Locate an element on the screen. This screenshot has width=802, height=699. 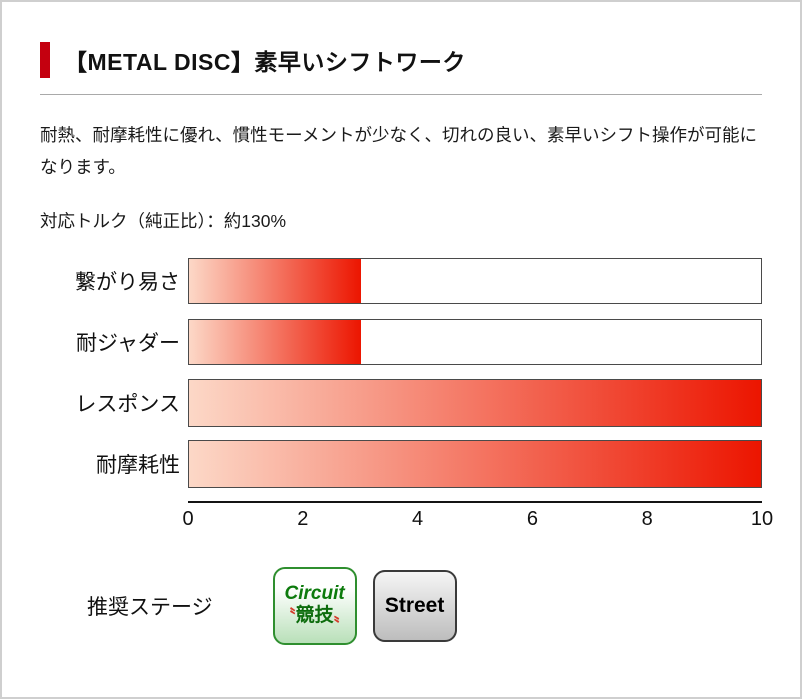
bar-row: 耐摩耗性 is located at coordinates (401, 463).